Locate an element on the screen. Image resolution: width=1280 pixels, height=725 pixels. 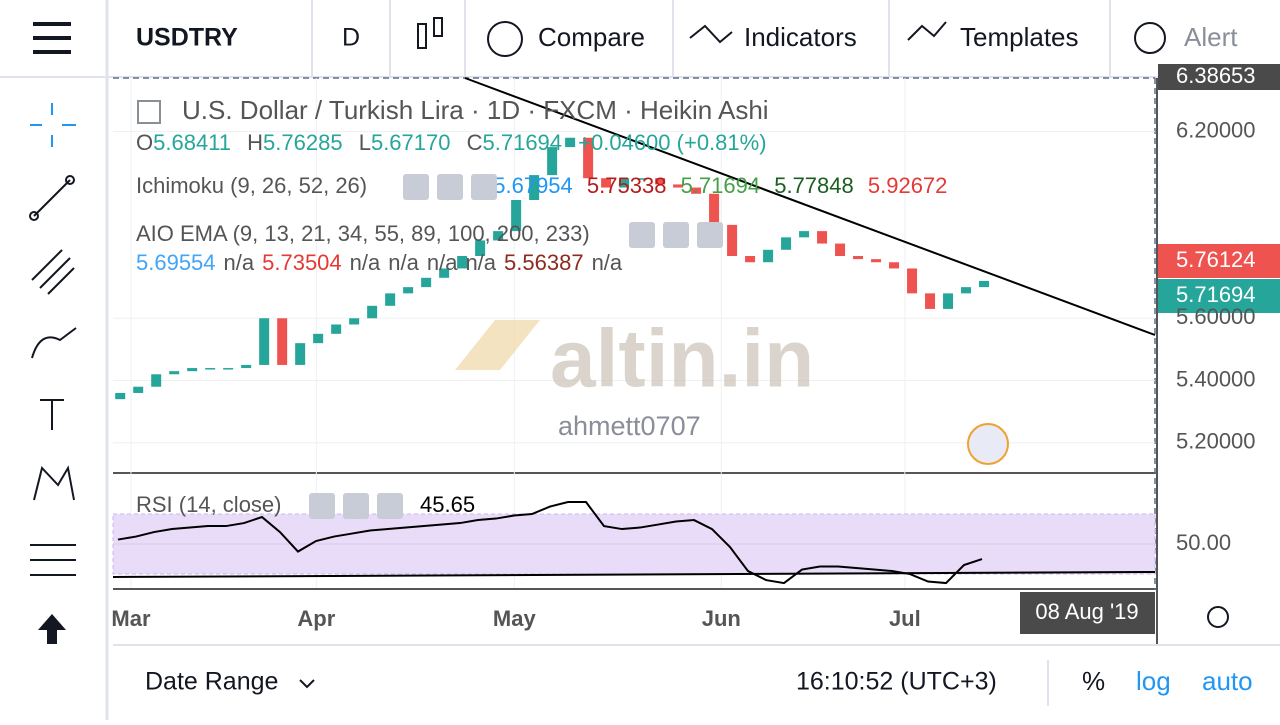
indicator-value: 5.56387 is located at coordinates (544, 262).